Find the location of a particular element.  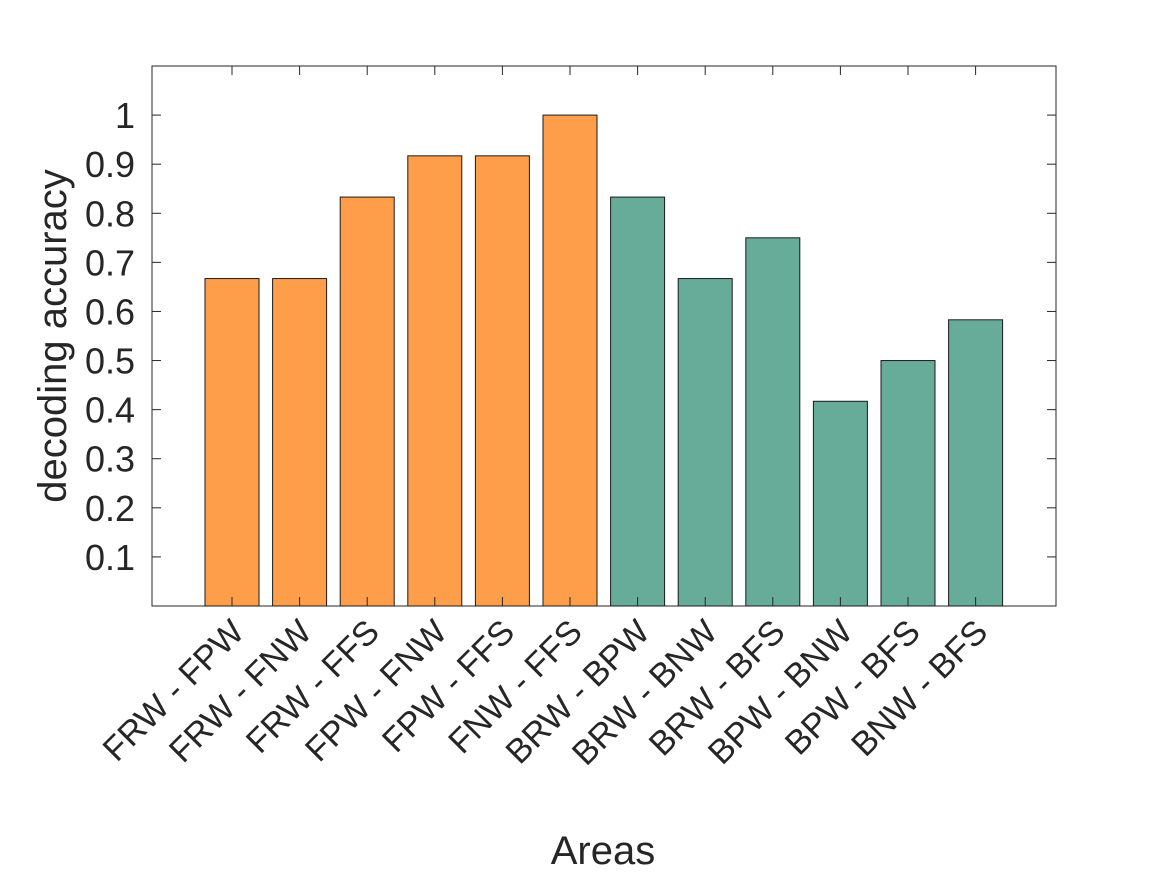

y-tick-label-1: 0.2 is located at coordinates (110, 508).